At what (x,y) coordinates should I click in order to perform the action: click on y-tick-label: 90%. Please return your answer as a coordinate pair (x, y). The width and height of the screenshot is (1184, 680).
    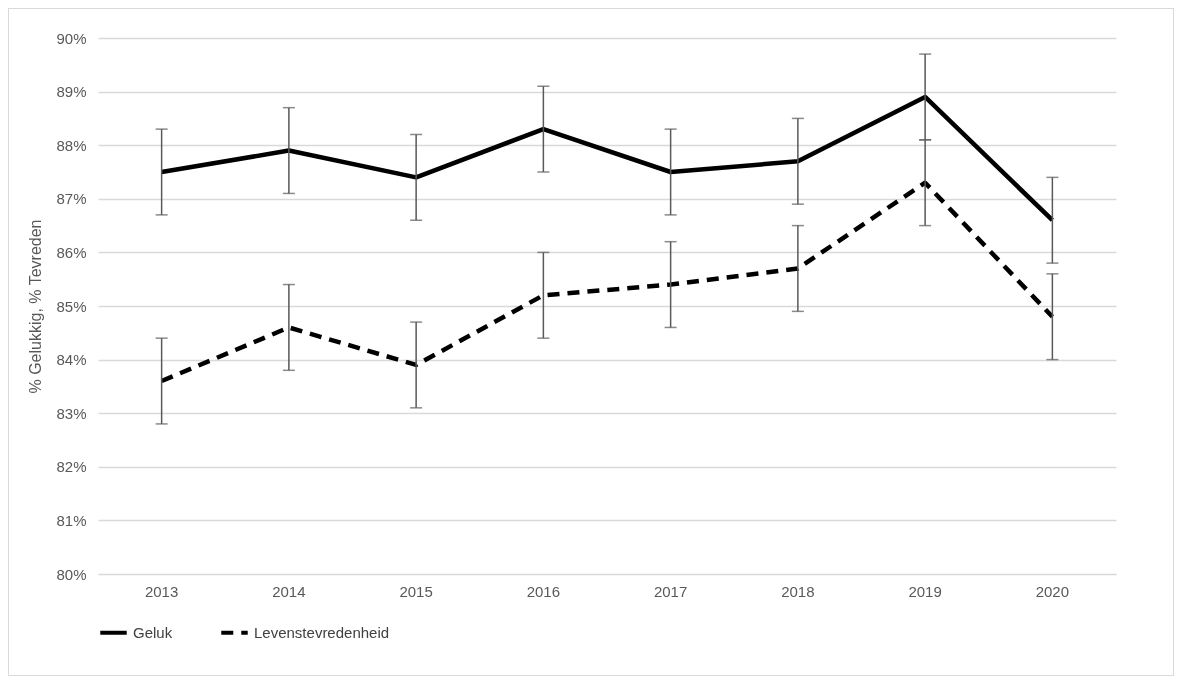
    Looking at the image, I should click on (71, 38).